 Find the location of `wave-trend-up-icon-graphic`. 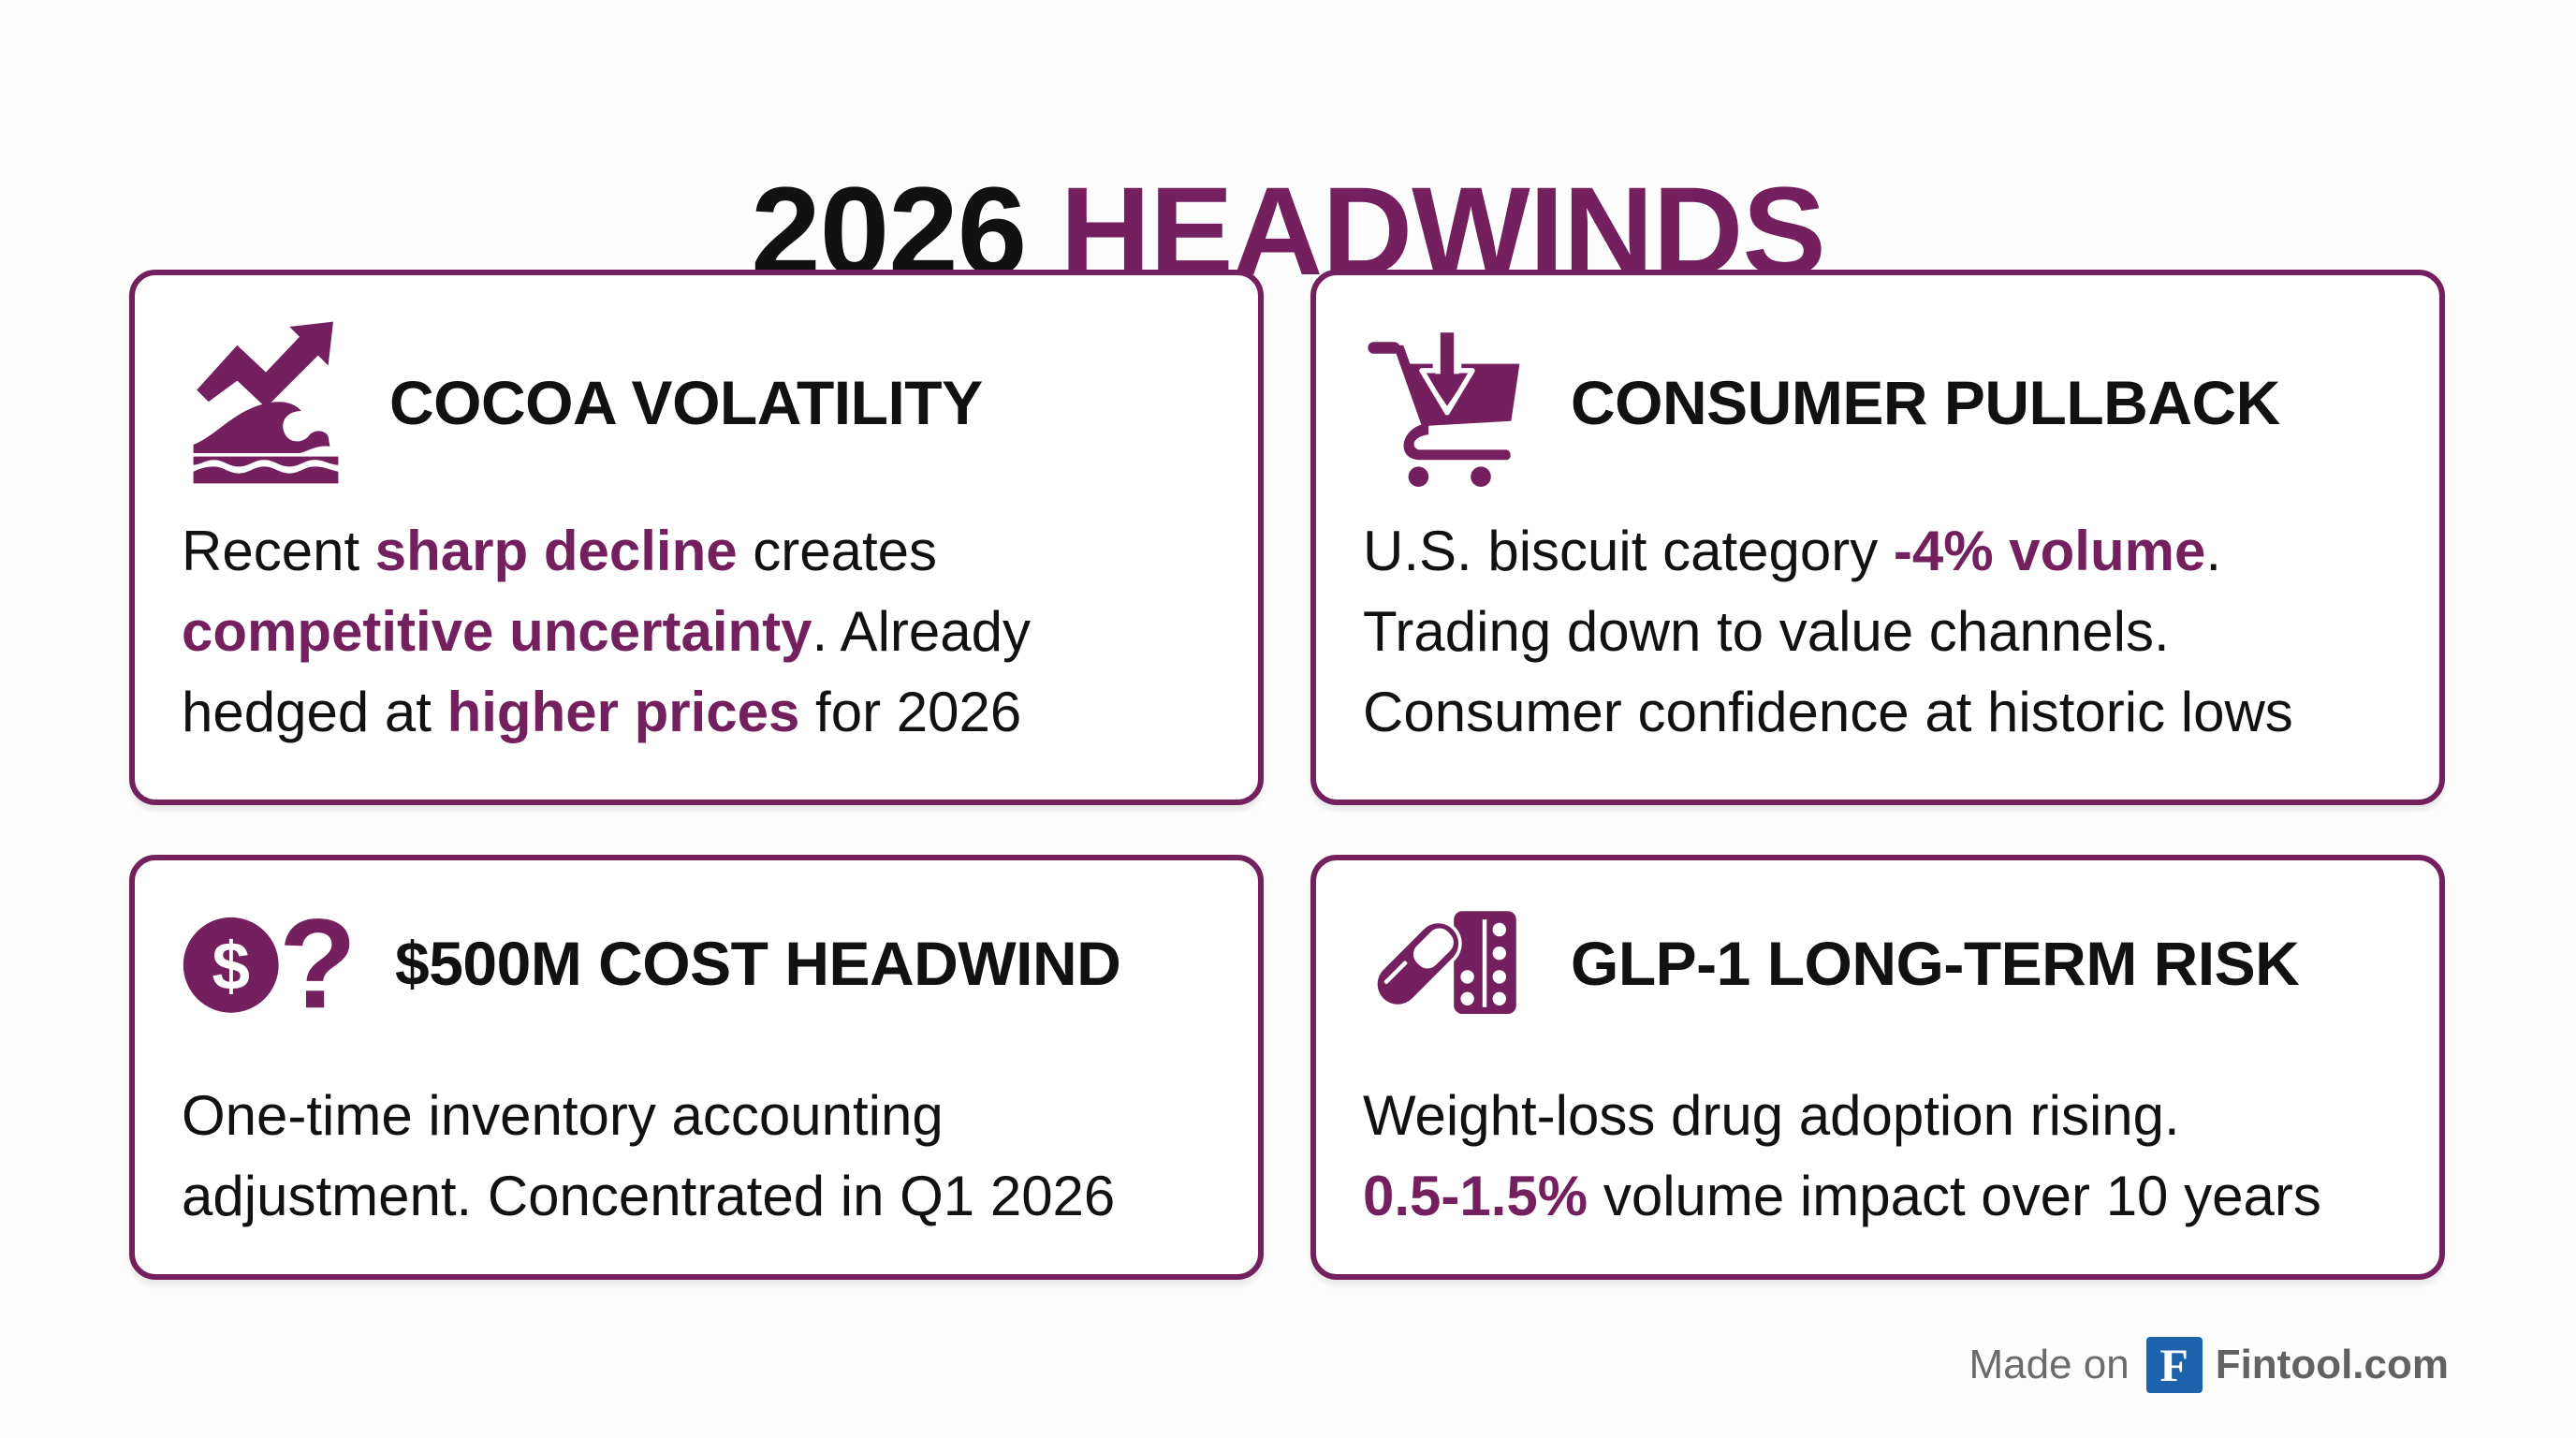

wave-trend-up-icon-graphic is located at coordinates (266, 402).